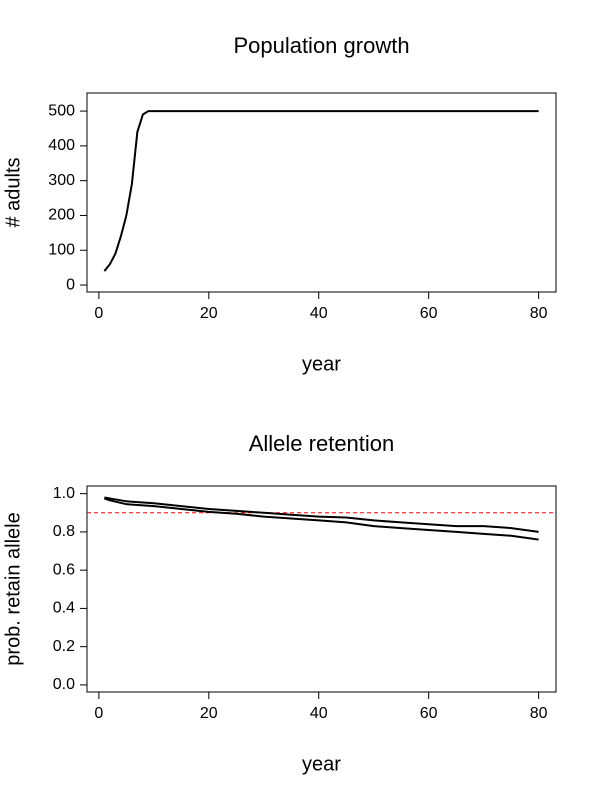 The image size is (600, 799). What do you see at coordinates (13, 192) in the screenshot?
I see `y-axis-label: # adults` at bounding box center [13, 192].